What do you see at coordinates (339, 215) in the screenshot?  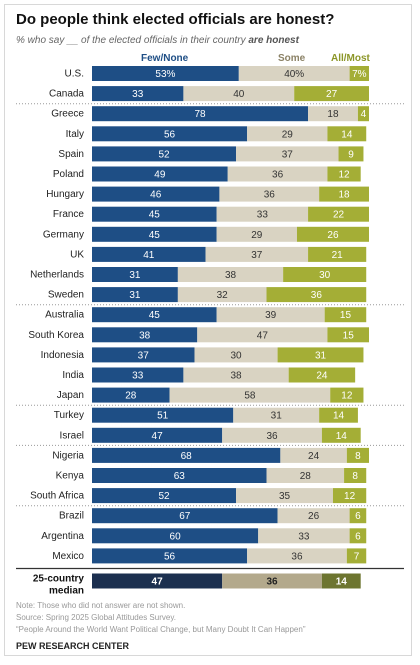 I see `value-label-all-most: 22` at bounding box center [339, 215].